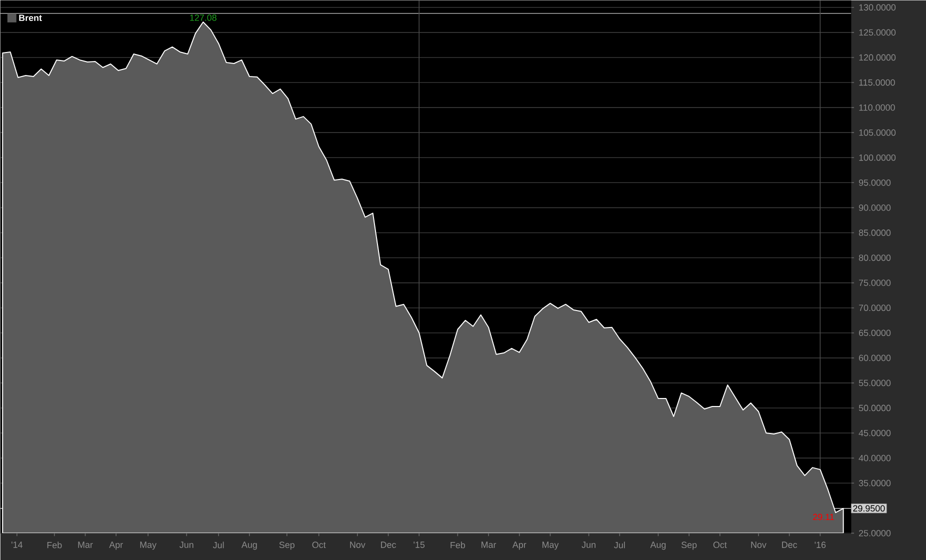 The width and height of the screenshot is (926, 560). I want to click on y-tick-label: 115.0000, so click(877, 82).